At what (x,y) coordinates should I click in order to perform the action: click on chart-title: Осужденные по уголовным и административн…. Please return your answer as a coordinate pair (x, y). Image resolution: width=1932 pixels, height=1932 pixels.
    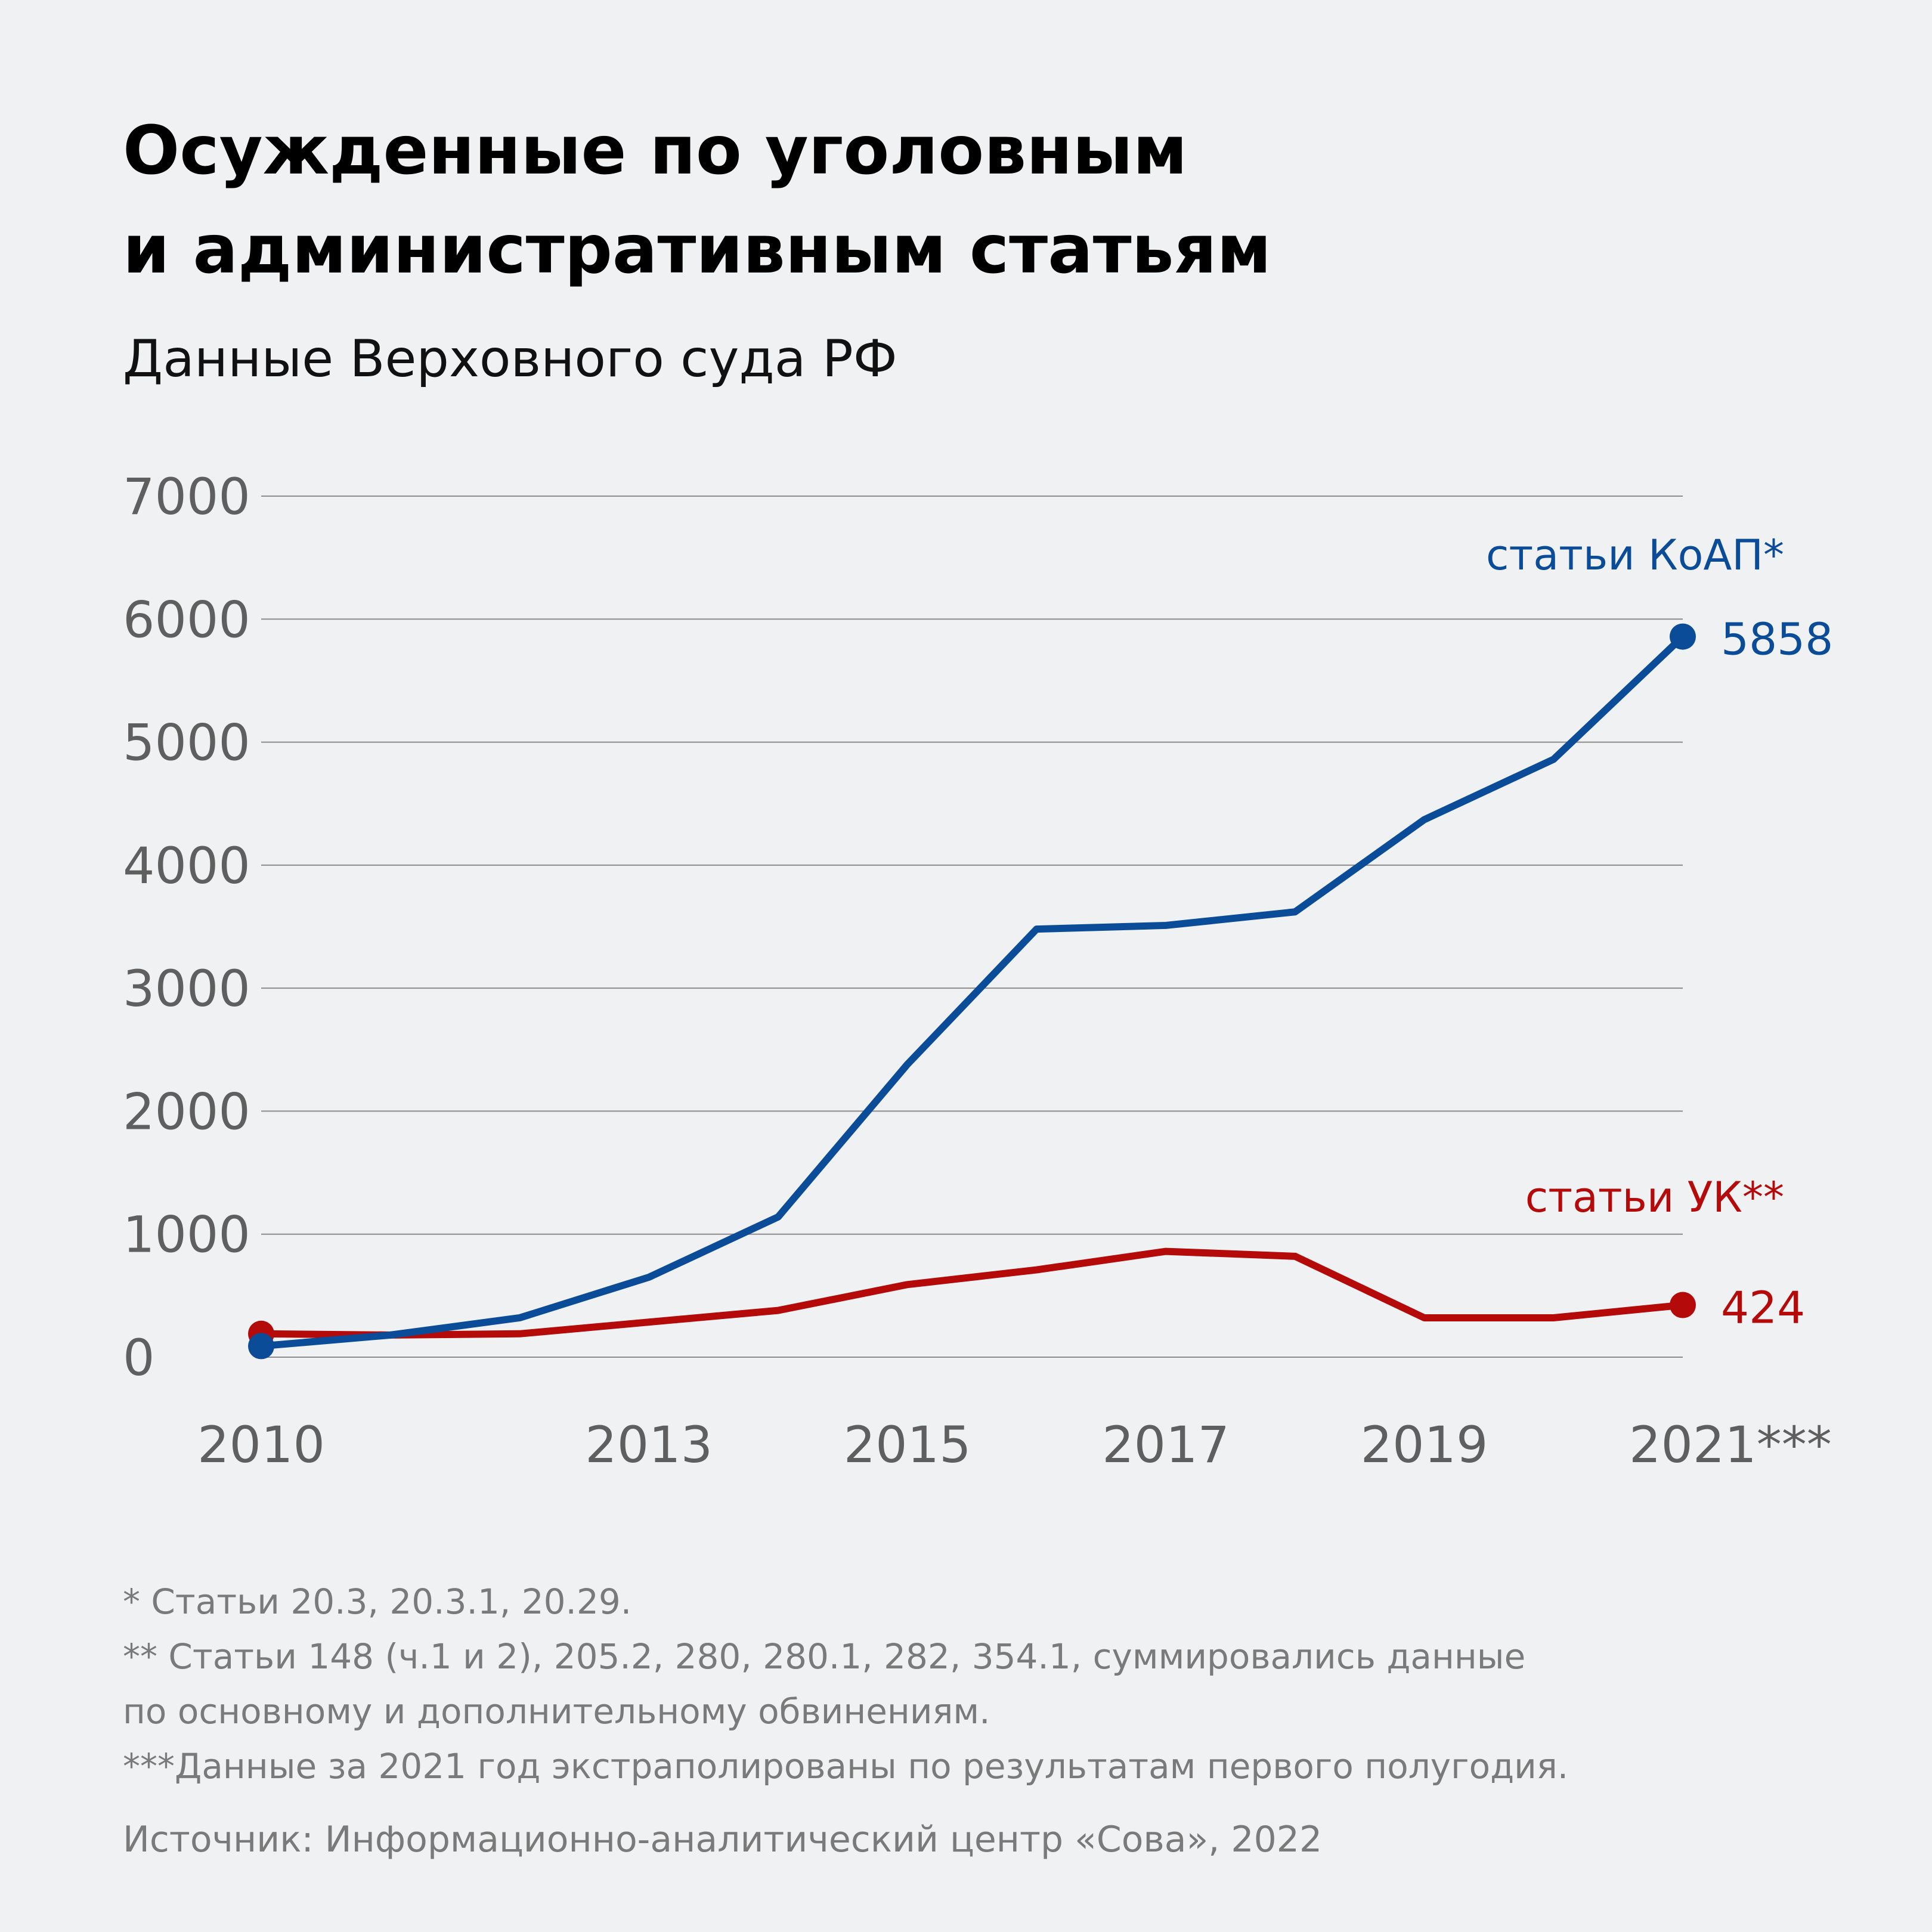
    Looking at the image, I should click on (928, 200).